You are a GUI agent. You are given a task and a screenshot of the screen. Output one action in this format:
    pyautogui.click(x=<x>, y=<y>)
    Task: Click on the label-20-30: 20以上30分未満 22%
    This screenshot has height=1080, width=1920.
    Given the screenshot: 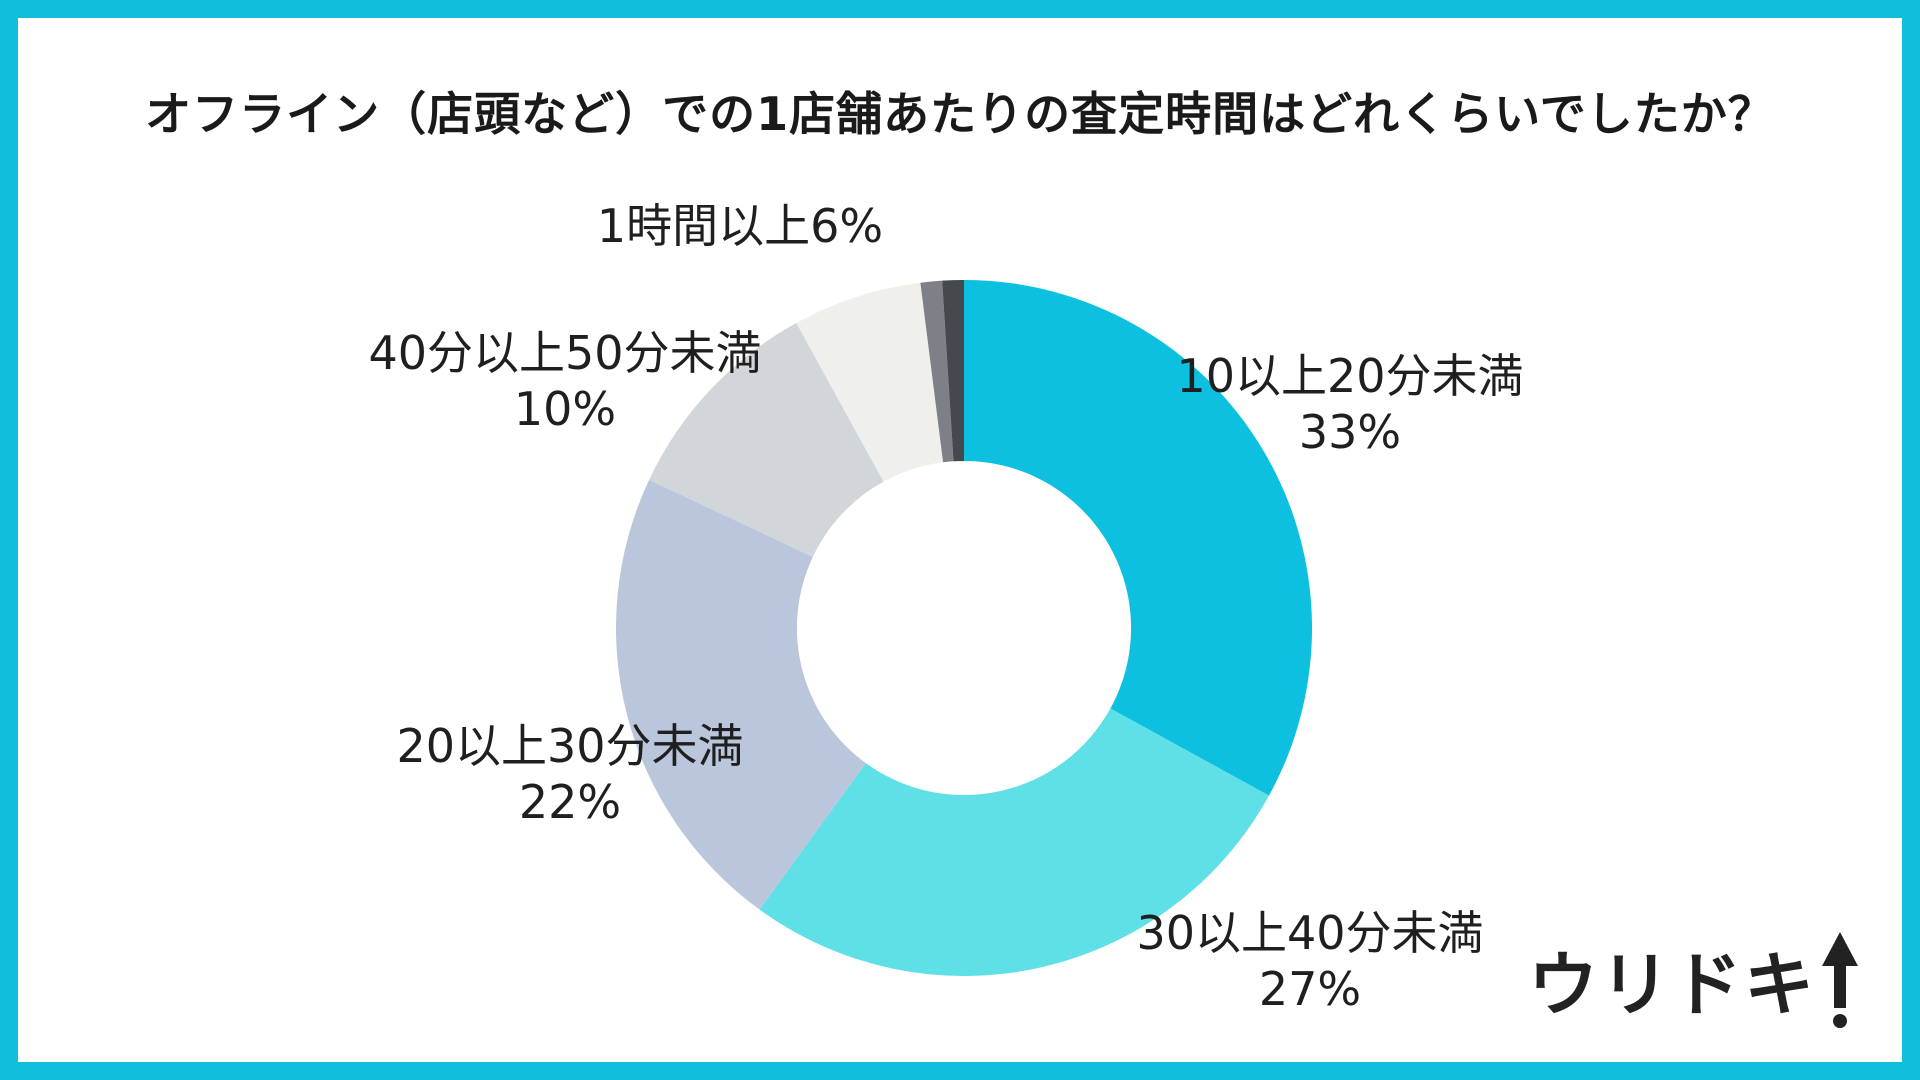 What is the action you would take?
    pyautogui.click(x=570, y=774)
    